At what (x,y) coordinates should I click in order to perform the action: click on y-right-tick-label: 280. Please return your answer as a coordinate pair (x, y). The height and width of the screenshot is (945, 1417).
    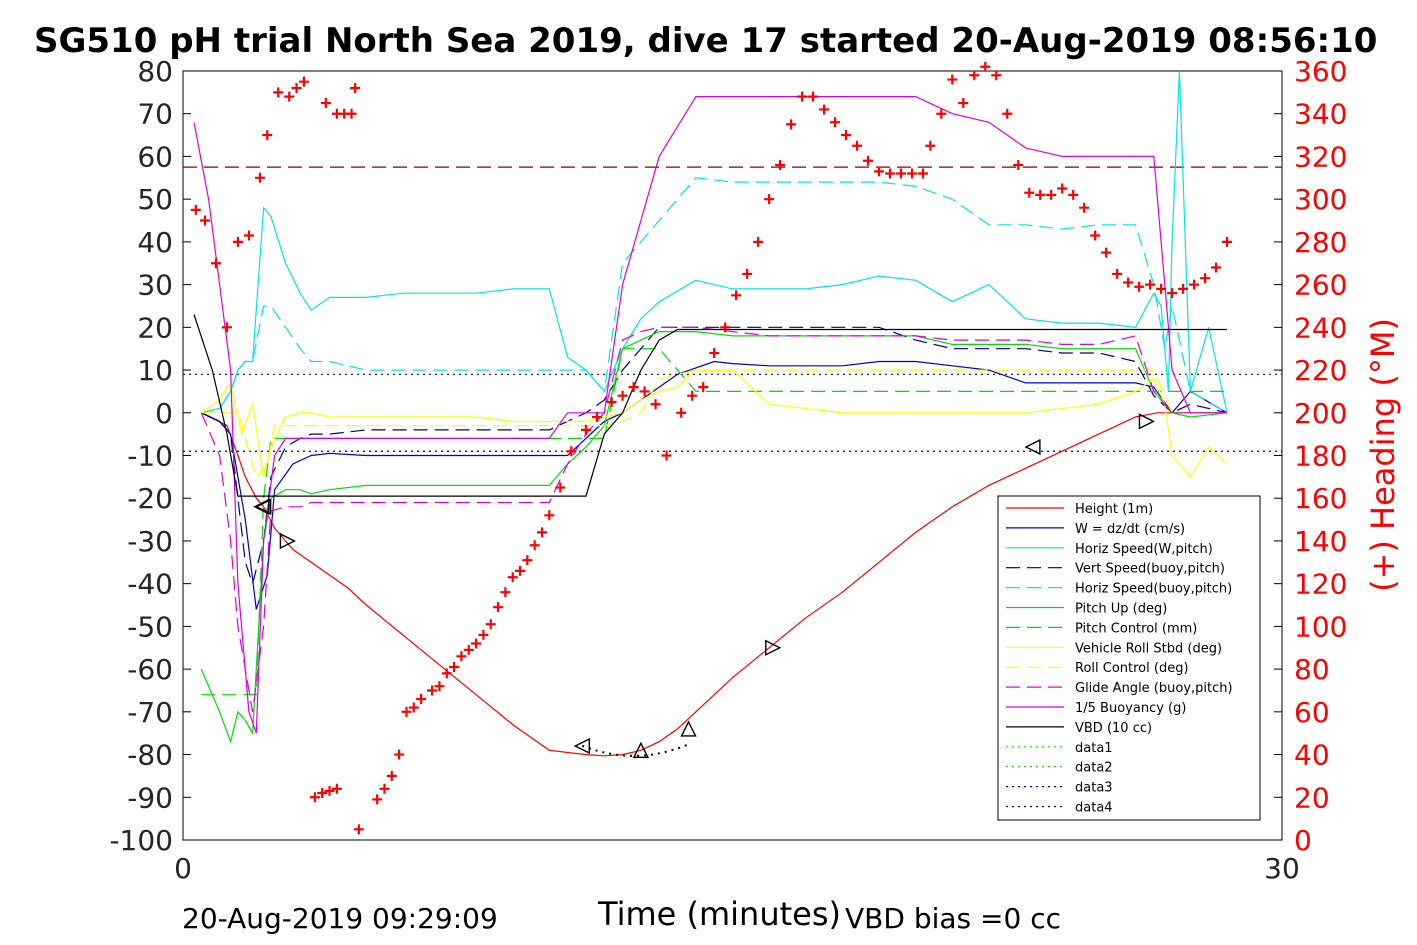
    Looking at the image, I should click on (1320, 242).